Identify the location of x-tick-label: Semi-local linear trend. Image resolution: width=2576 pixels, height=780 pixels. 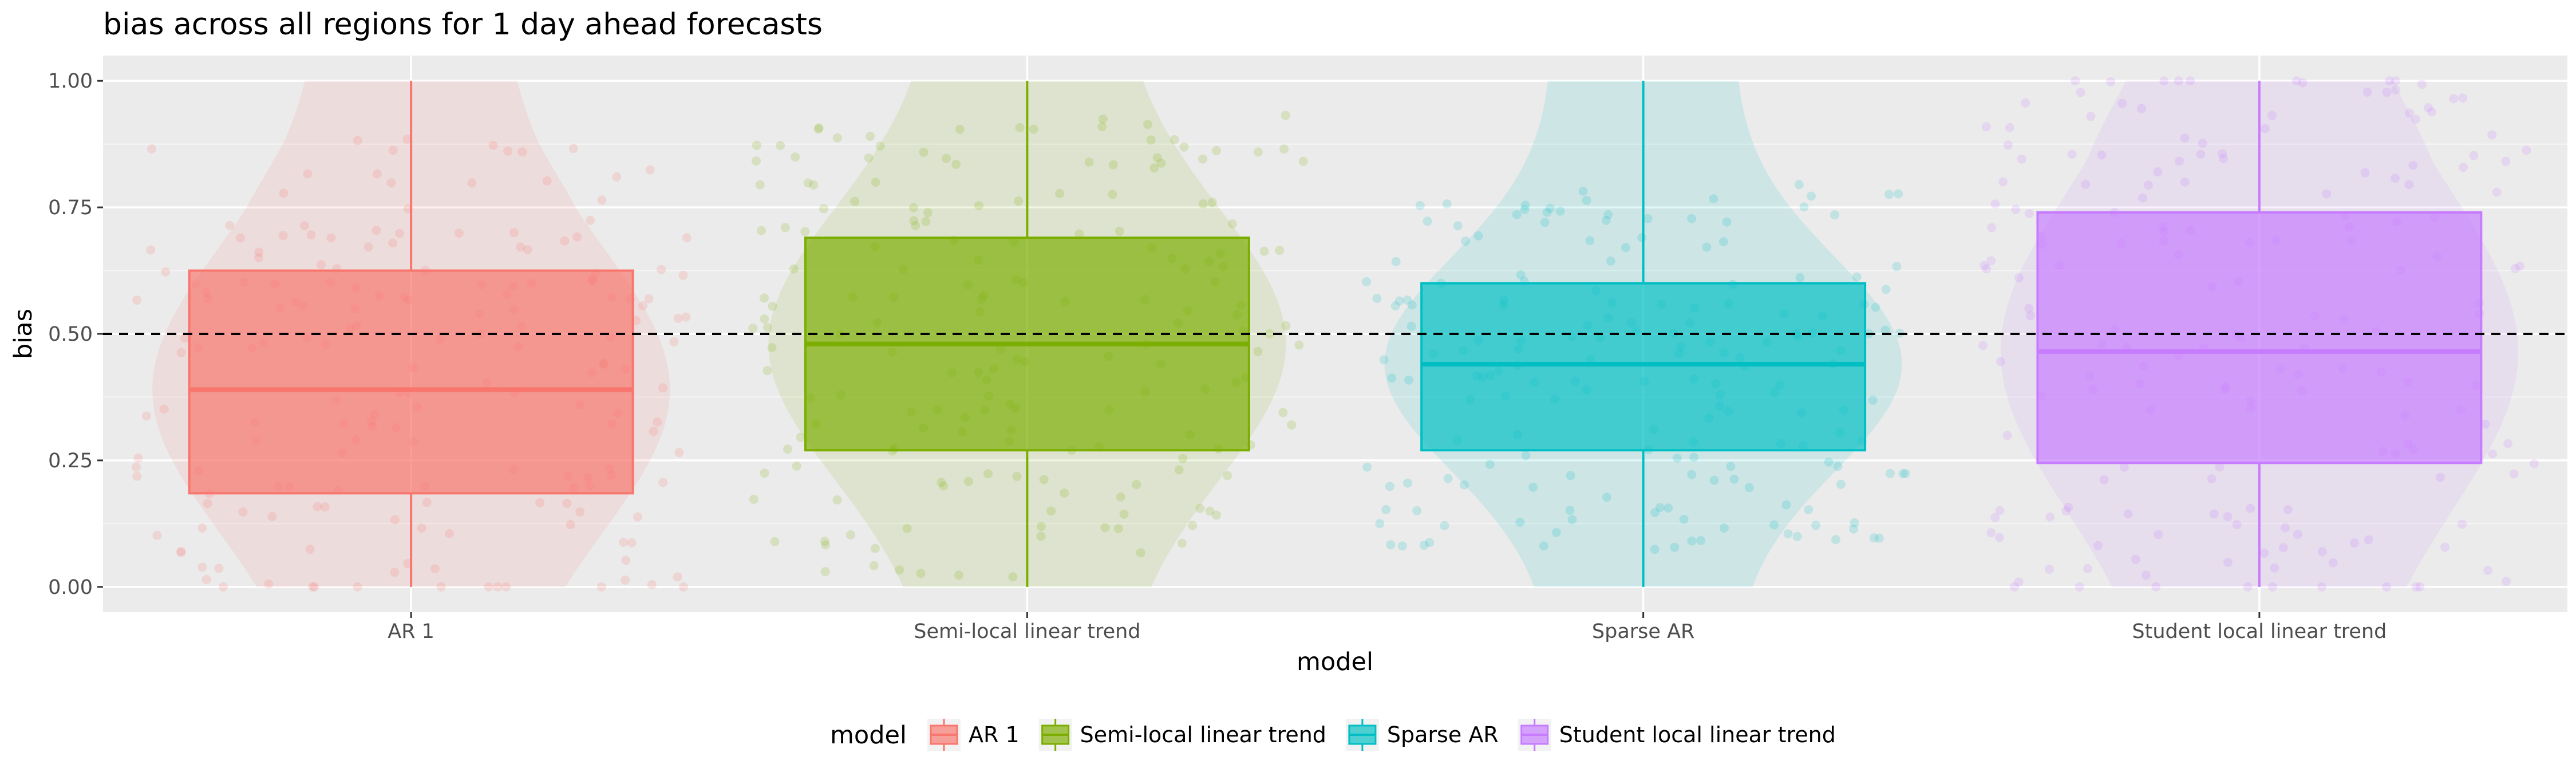
(1027, 632).